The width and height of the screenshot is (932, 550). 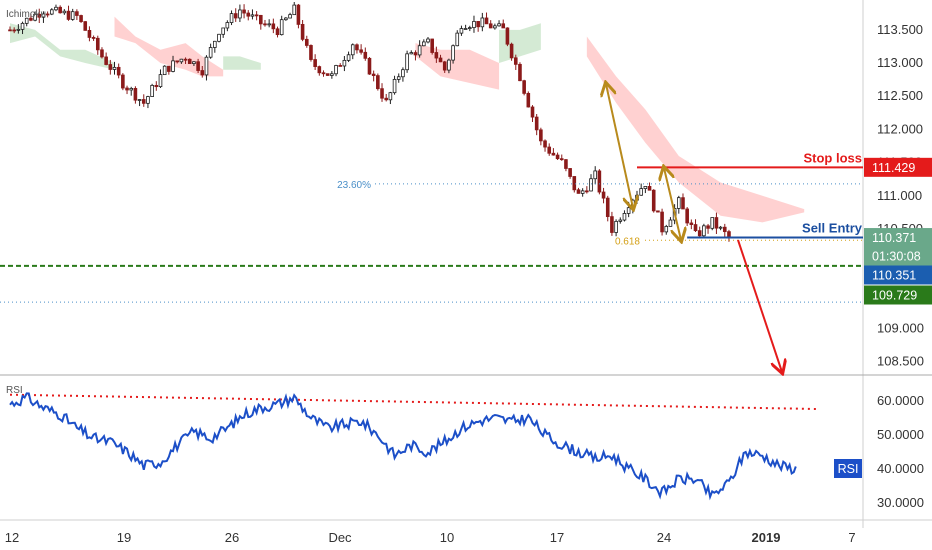 What do you see at coordinates (899, 195) in the screenshot?
I see `price-tick-label: 111.000` at bounding box center [899, 195].